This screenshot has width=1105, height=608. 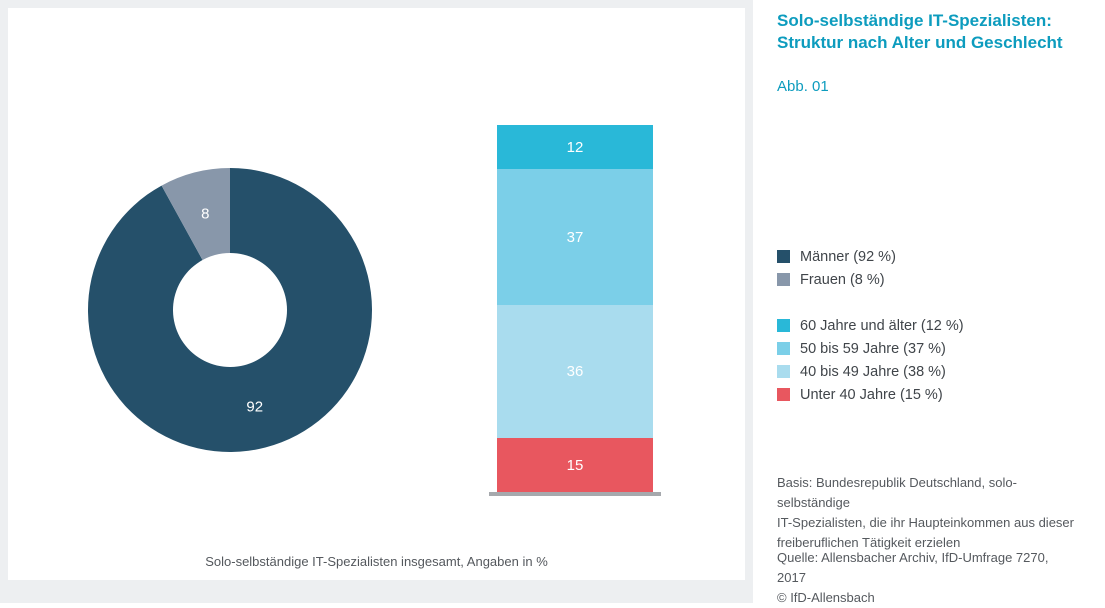 I want to click on legend-label-age-50-59: 50 bis 59 Jahre (37 %), so click(x=873, y=348).